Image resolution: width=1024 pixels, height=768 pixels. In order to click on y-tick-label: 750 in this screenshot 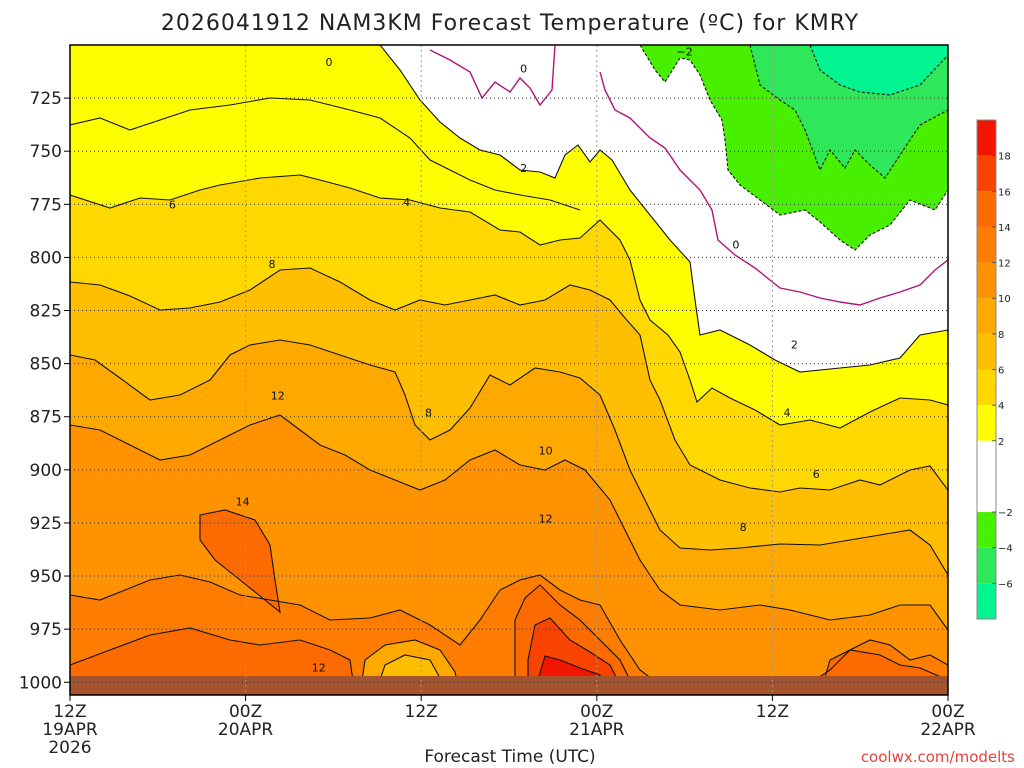, I will do `click(46, 152)`.